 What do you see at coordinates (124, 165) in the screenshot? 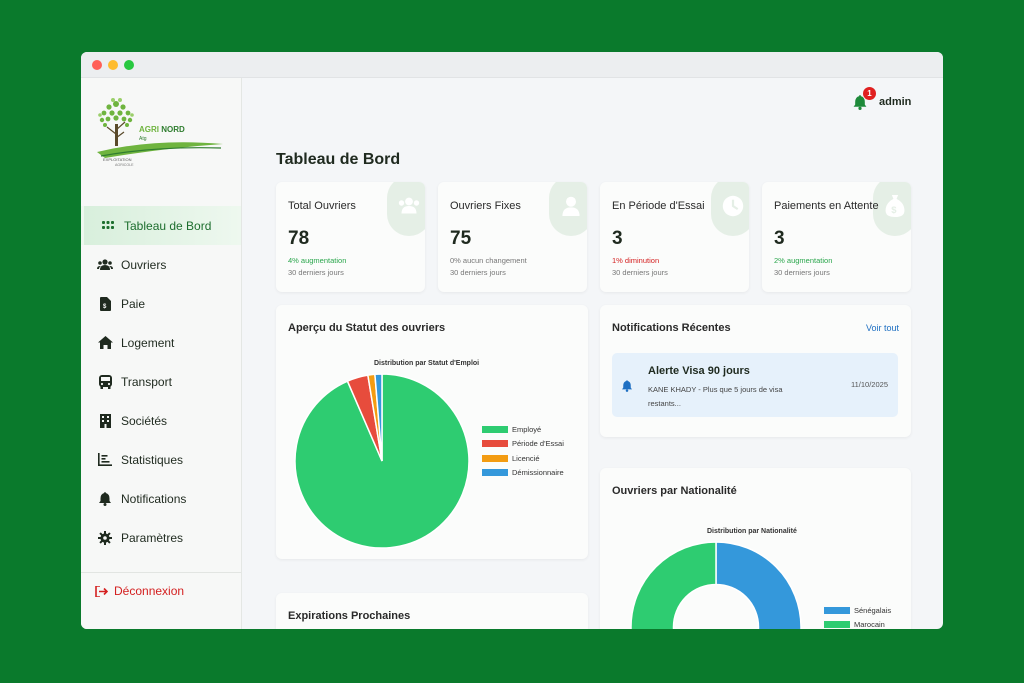
I see `brand-tagline2: AGRICOLE` at bounding box center [124, 165].